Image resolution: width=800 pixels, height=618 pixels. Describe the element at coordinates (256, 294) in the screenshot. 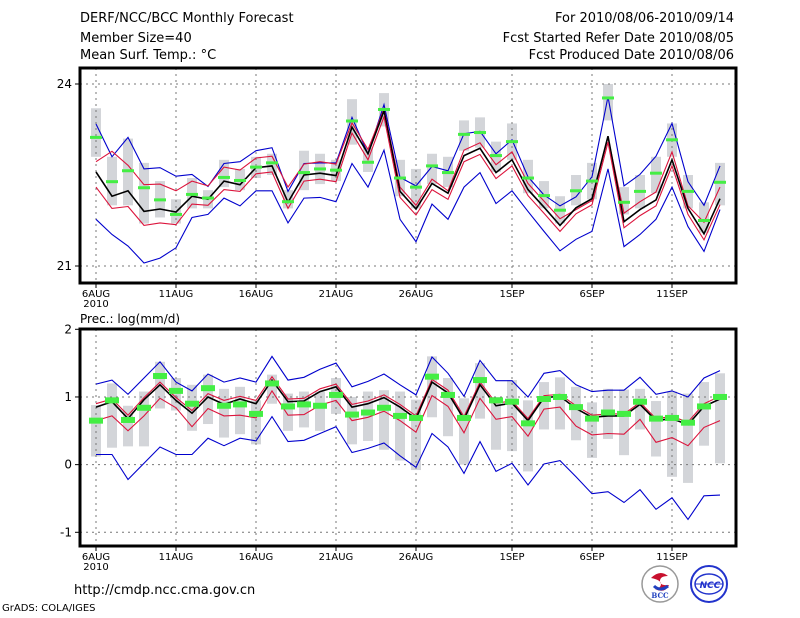

I see `temp-xtick-label: 16AUG` at that location.